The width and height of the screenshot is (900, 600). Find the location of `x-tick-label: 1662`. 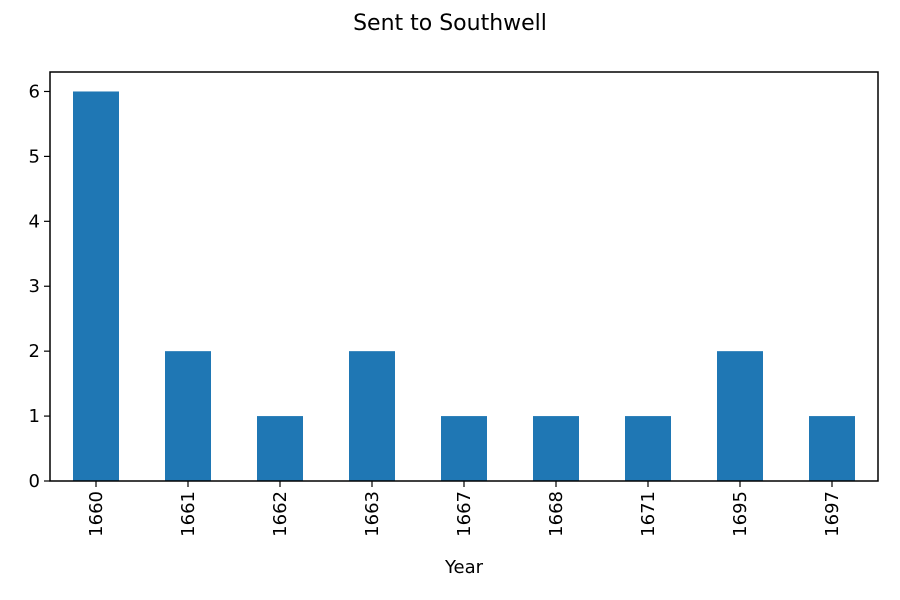

x-tick-label: 1662 is located at coordinates (280, 514).